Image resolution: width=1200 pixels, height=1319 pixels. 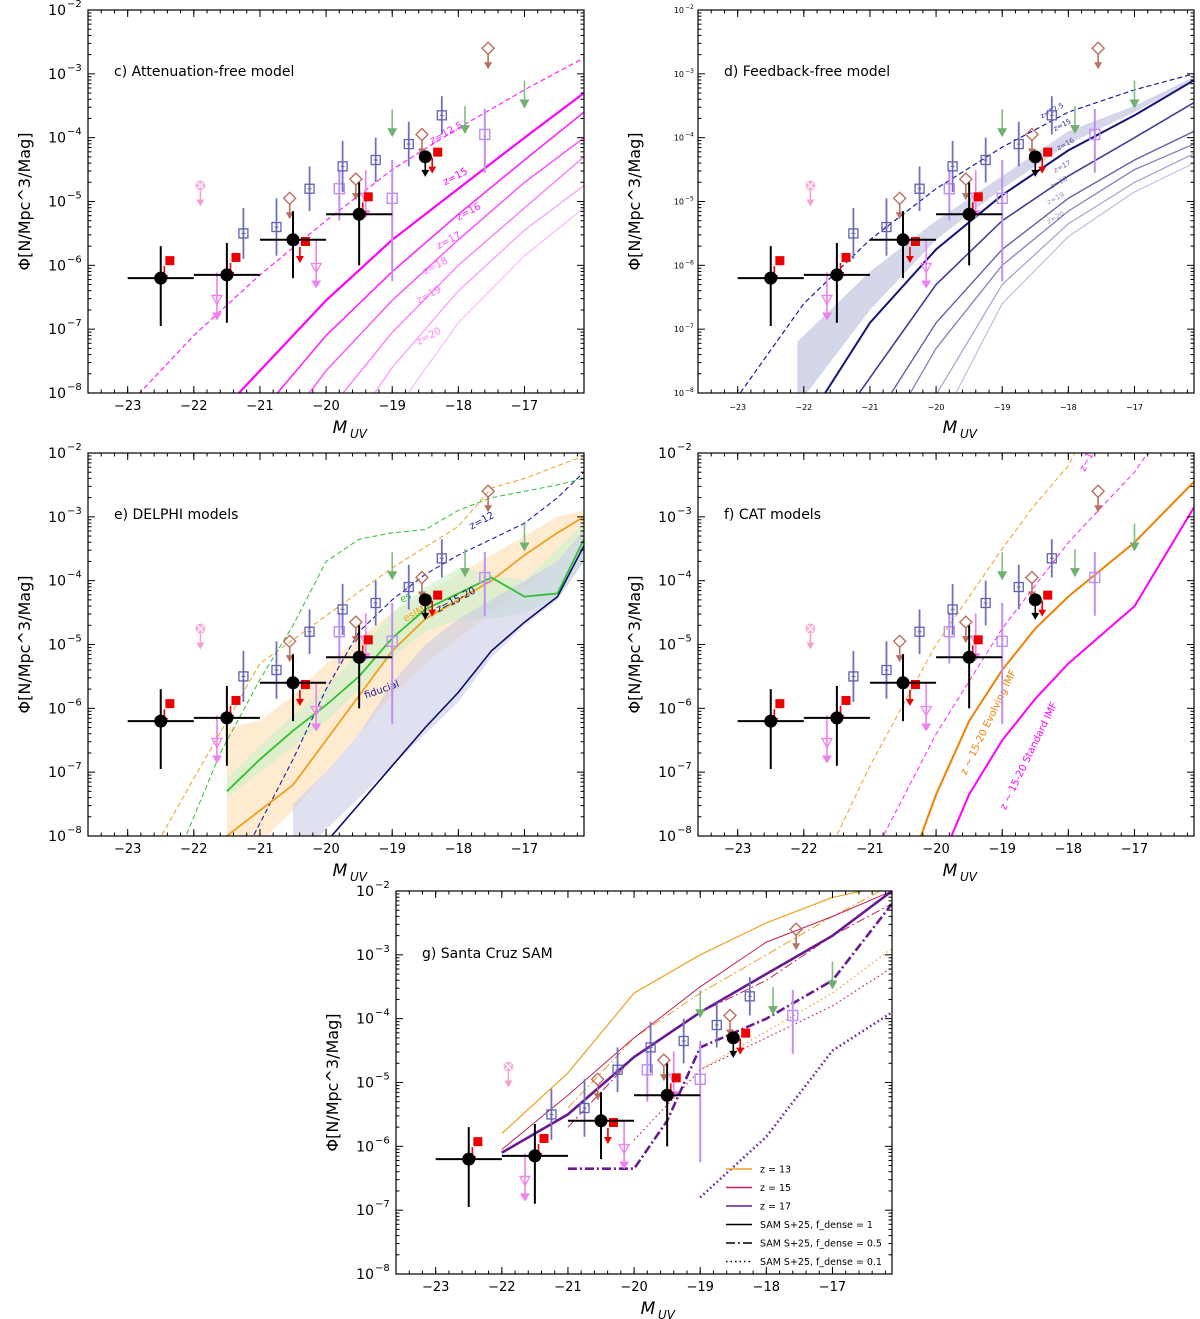 I want to click on curve-label: es, so click(x=405, y=598).